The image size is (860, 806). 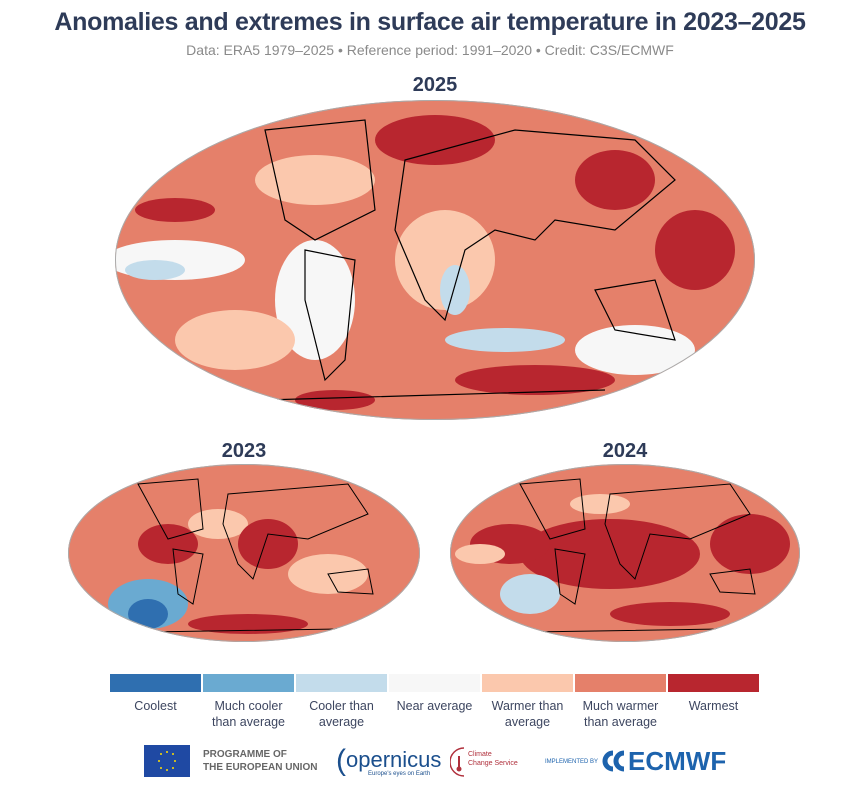 What do you see at coordinates (260, 761) in the screenshot?
I see `eu-programme-text: PROGRAMME OF THE EUROPEAN UNION` at bounding box center [260, 761].